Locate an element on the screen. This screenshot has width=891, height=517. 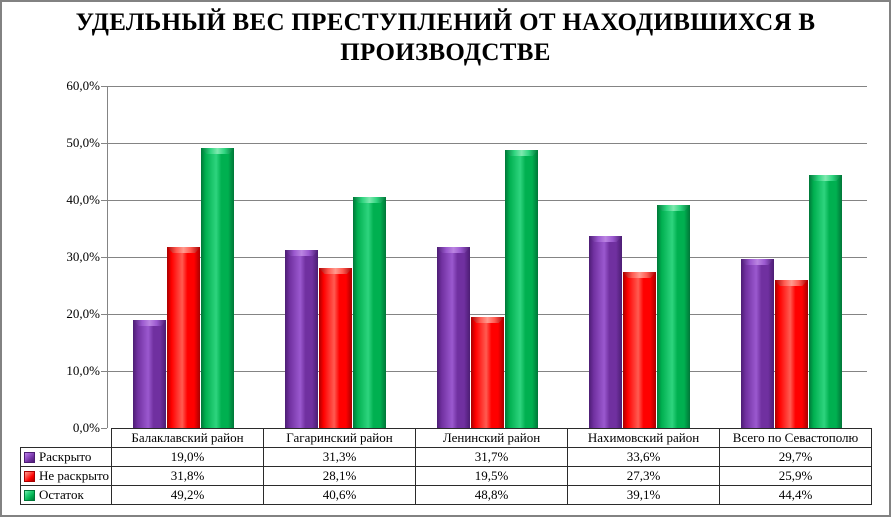
bar-Не раскрыто-Всего по Севастополю is located at coordinates (791, 354).